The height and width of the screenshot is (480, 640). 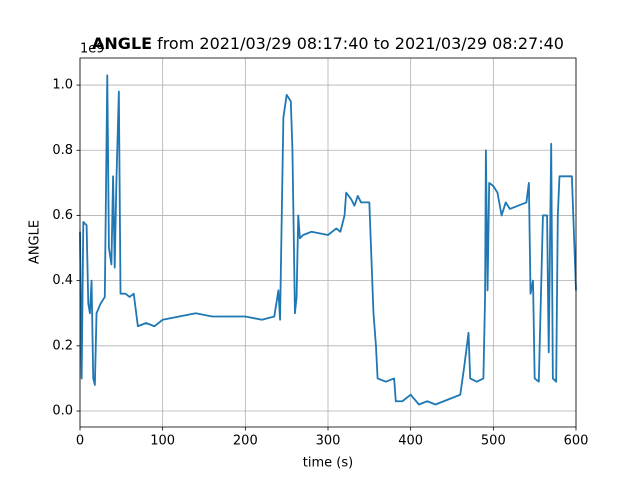 I want to click on y-tick-label: 0.4, so click(x=62, y=280).